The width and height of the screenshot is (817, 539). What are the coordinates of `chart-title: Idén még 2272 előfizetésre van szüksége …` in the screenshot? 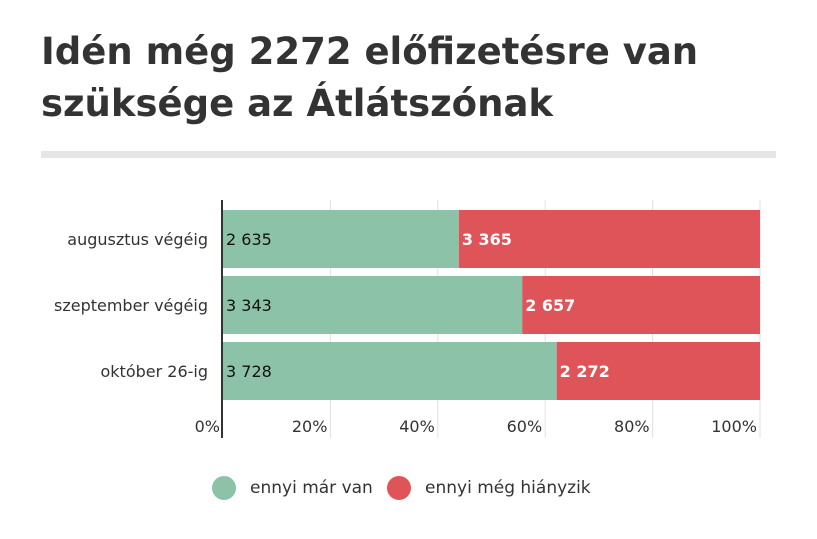 It's located at (370, 77).